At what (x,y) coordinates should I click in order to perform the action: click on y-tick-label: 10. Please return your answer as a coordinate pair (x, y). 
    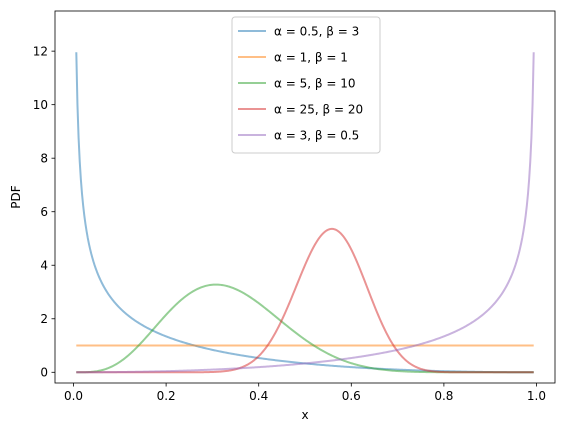
    Looking at the image, I should click on (40, 105).